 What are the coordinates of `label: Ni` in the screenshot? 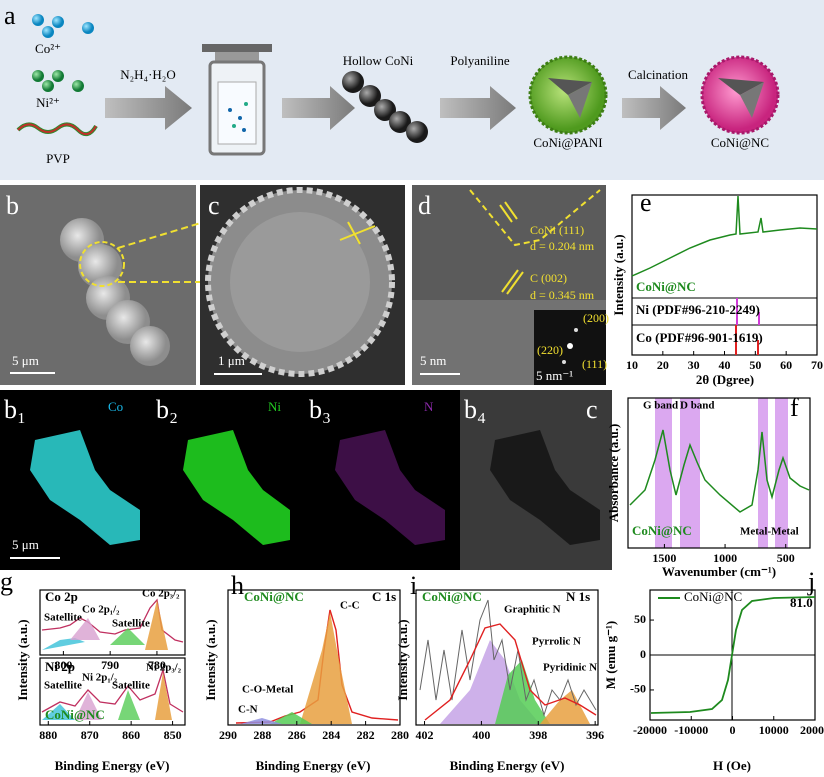 It's located at (274, 406).